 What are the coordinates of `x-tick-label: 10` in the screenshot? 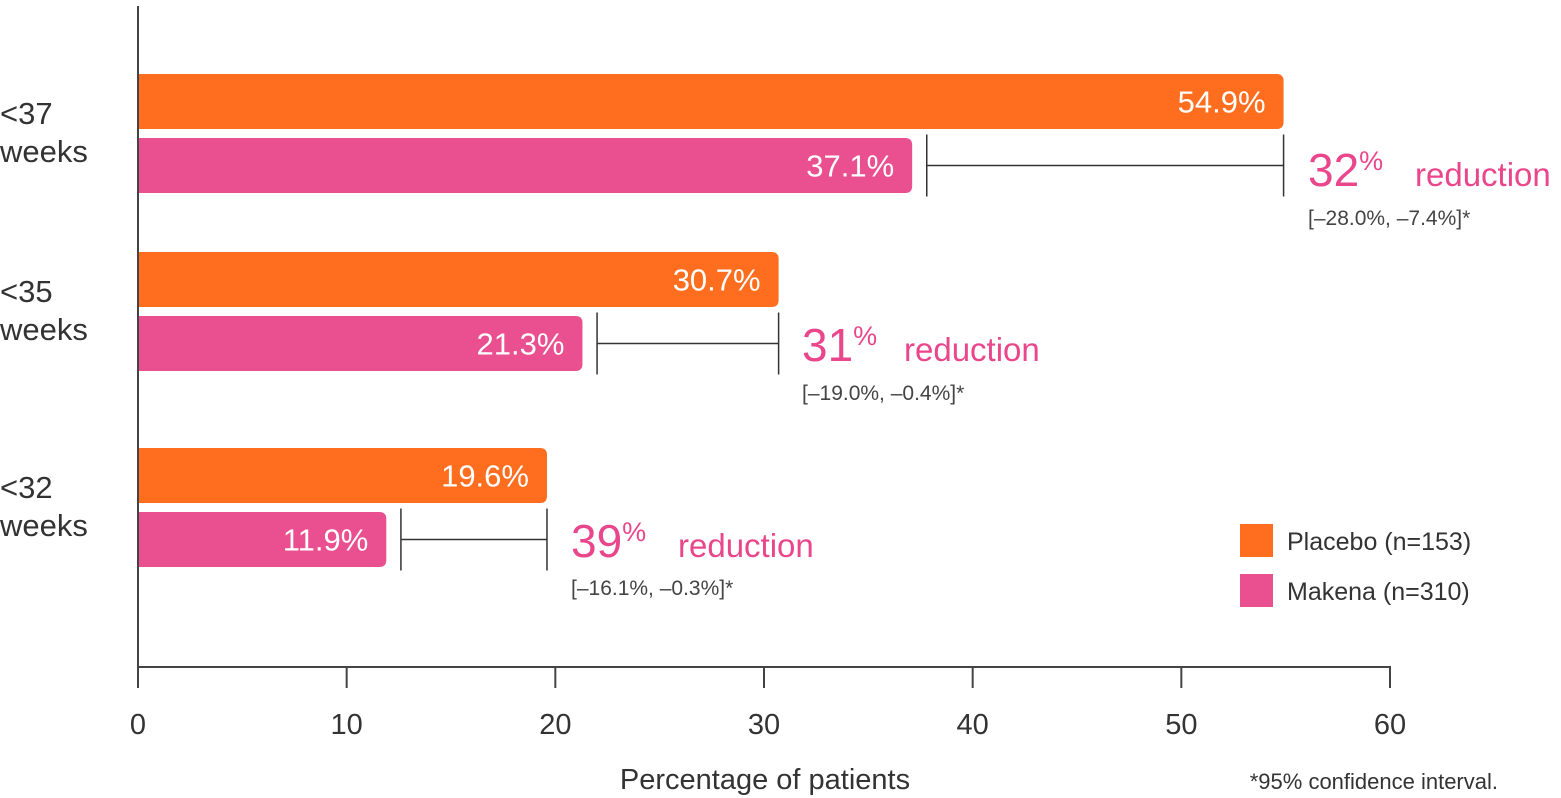 It's located at (347, 725).